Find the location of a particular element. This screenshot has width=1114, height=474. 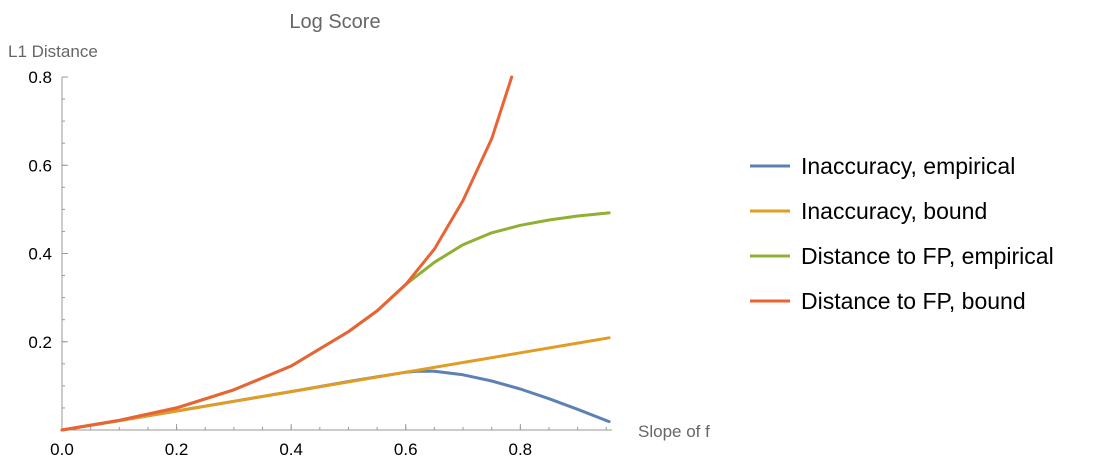

y-tick-label: 0.6 is located at coordinates (40, 165).